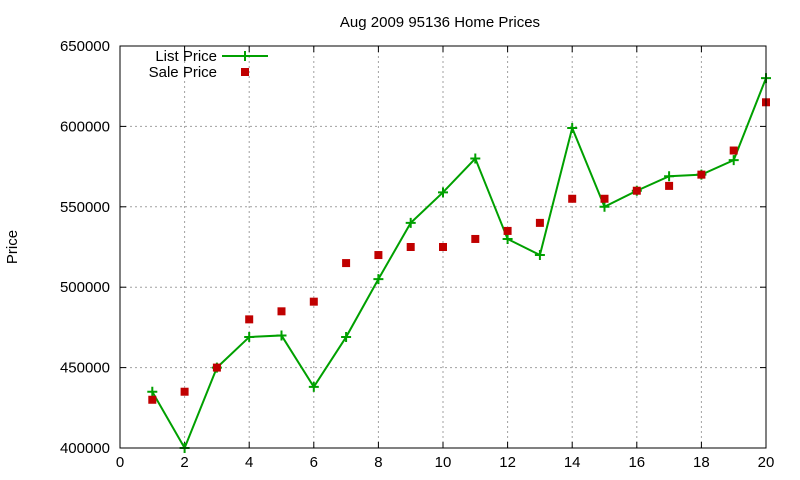  I want to click on x-tick-label: 4, so click(249, 462).